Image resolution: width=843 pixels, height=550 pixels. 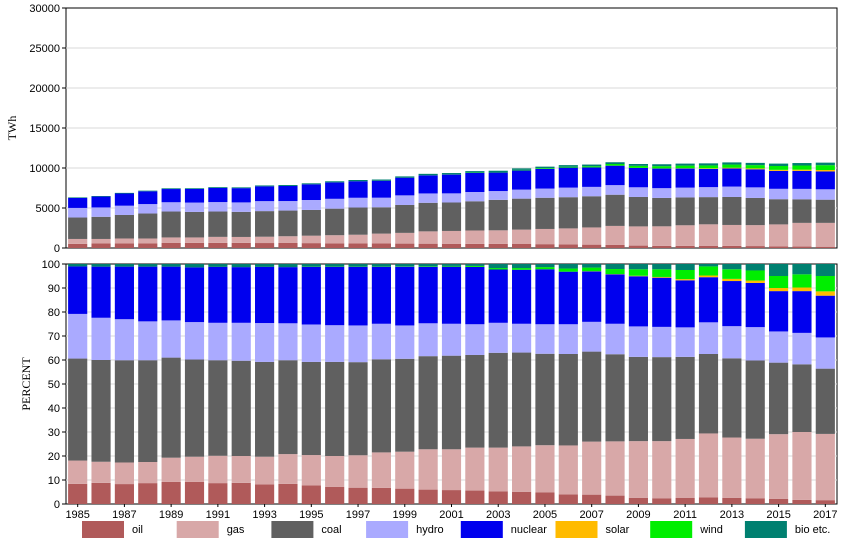 I want to click on y-tick-label: 5000, so click(x=48, y=209).